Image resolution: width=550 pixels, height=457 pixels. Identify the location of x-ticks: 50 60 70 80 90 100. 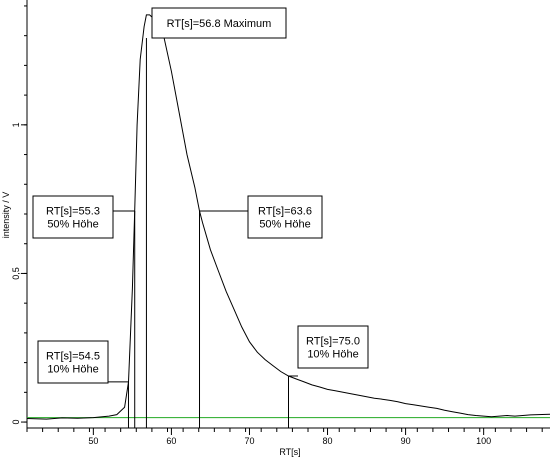
(289, 437).